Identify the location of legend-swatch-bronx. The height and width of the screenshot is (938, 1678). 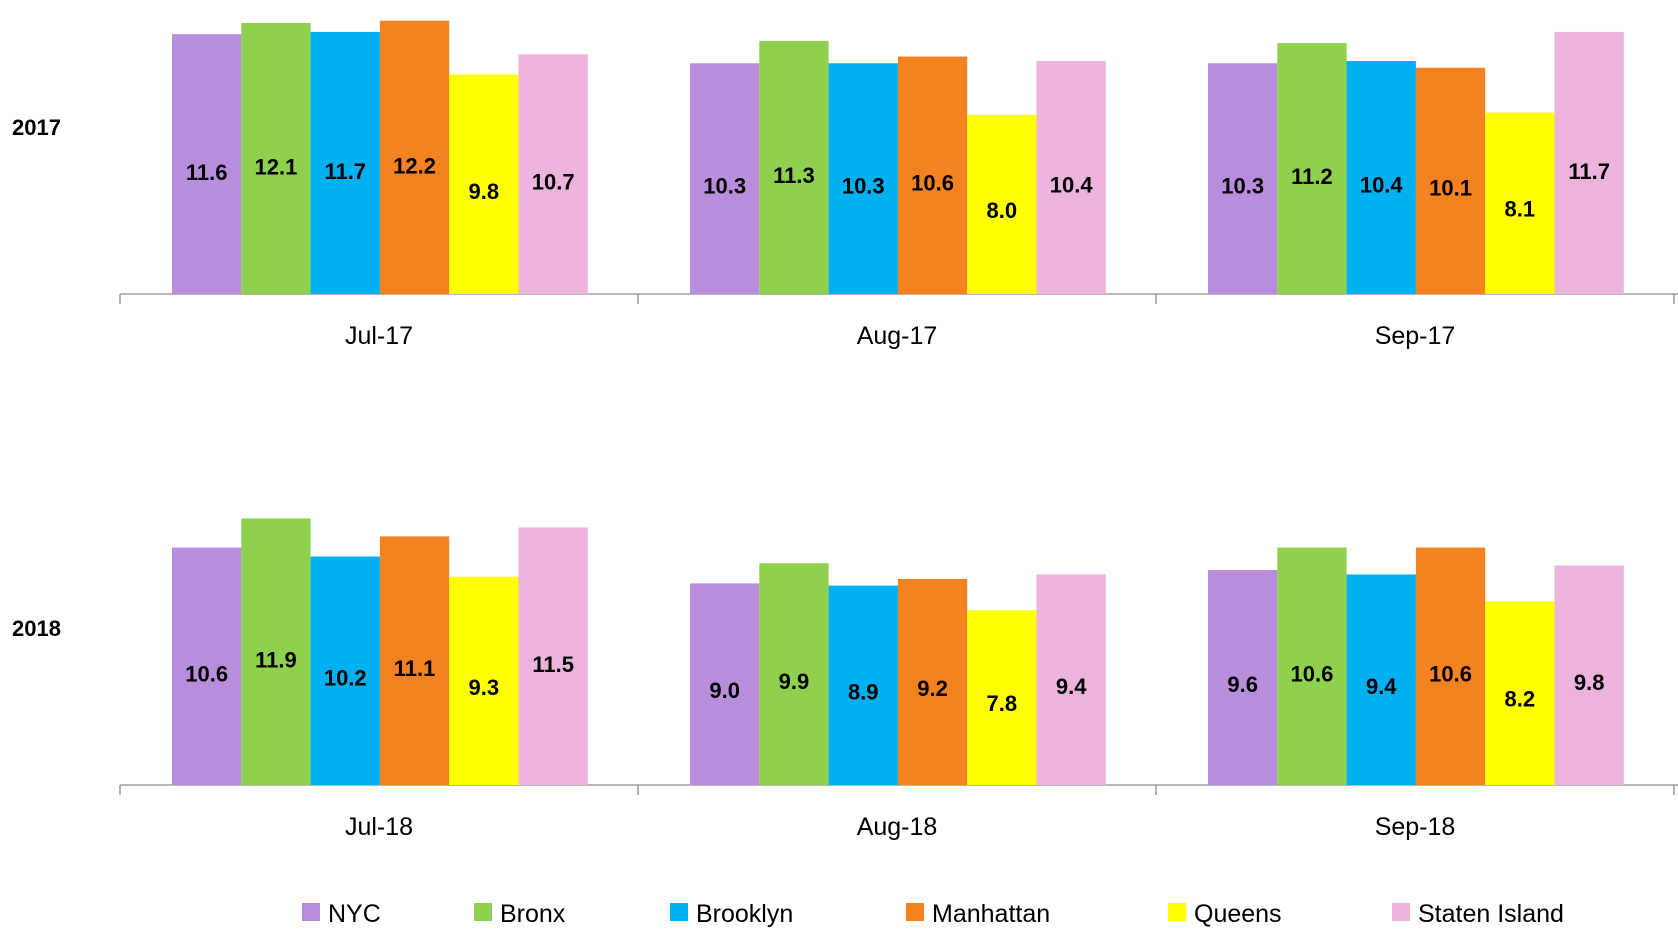
(483, 912).